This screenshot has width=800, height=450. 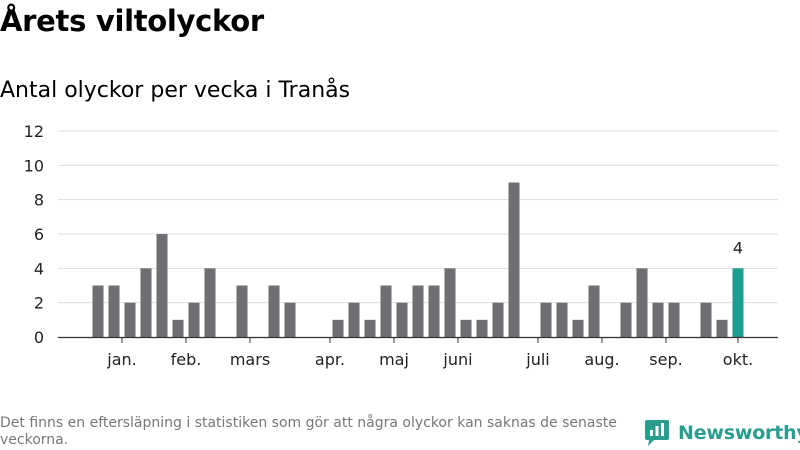 I want to click on chart-subtitle: Antal olyckor per vecka i Tranås, so click(x=175, y=90).